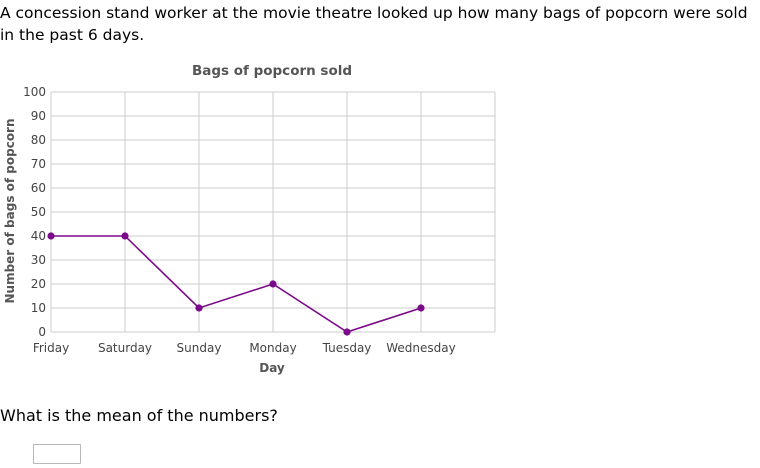 The width and height of the screenshot is (760, 468). What do you see at coordinates (272, 368) in the screenshot?
I see `x-axis-label: Day` at bounding box center [272, 368].